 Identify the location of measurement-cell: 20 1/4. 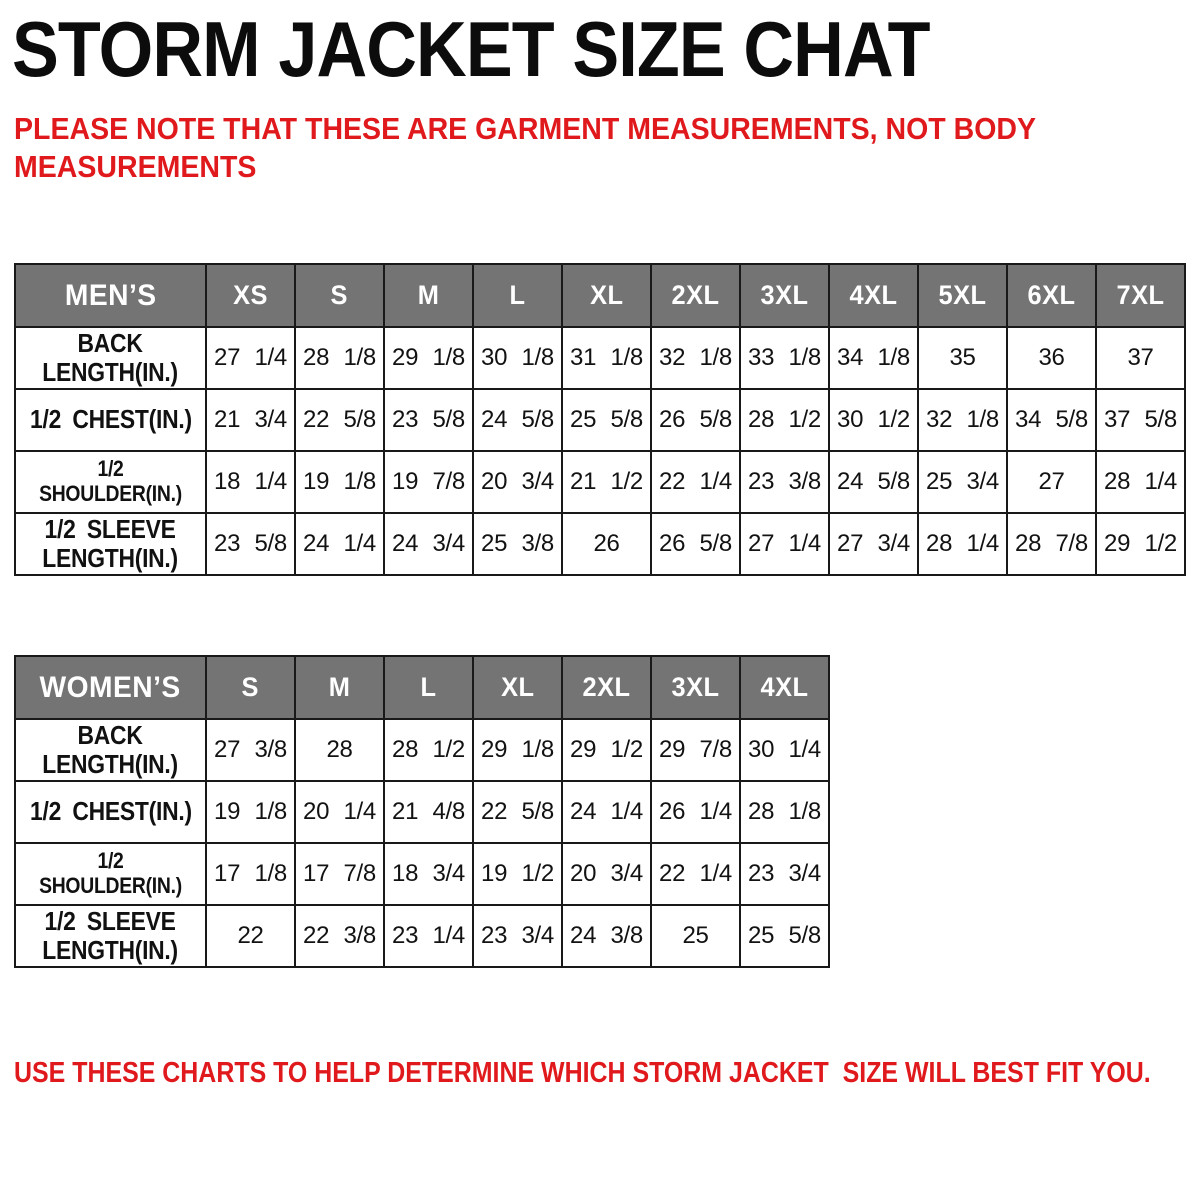
(339, 812).